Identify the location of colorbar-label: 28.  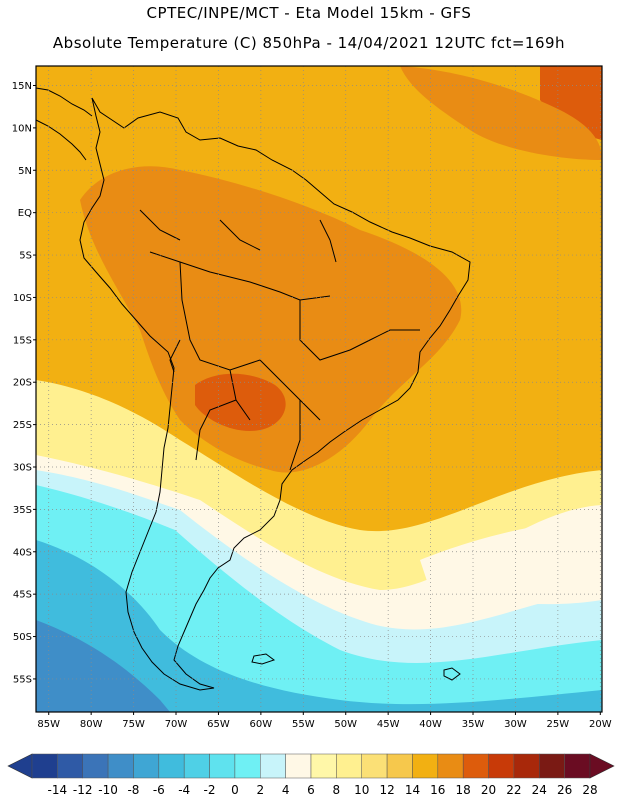
(589, 790).